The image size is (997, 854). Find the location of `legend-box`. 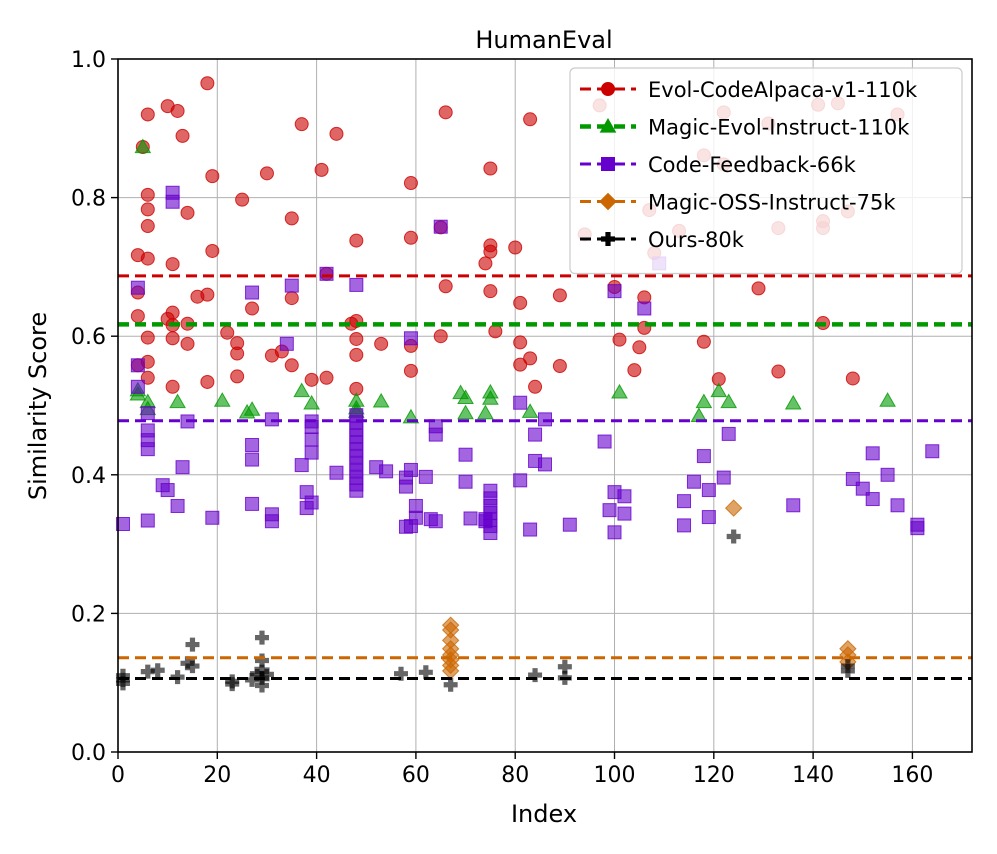

legend-box is located at coordinates (766, 171).